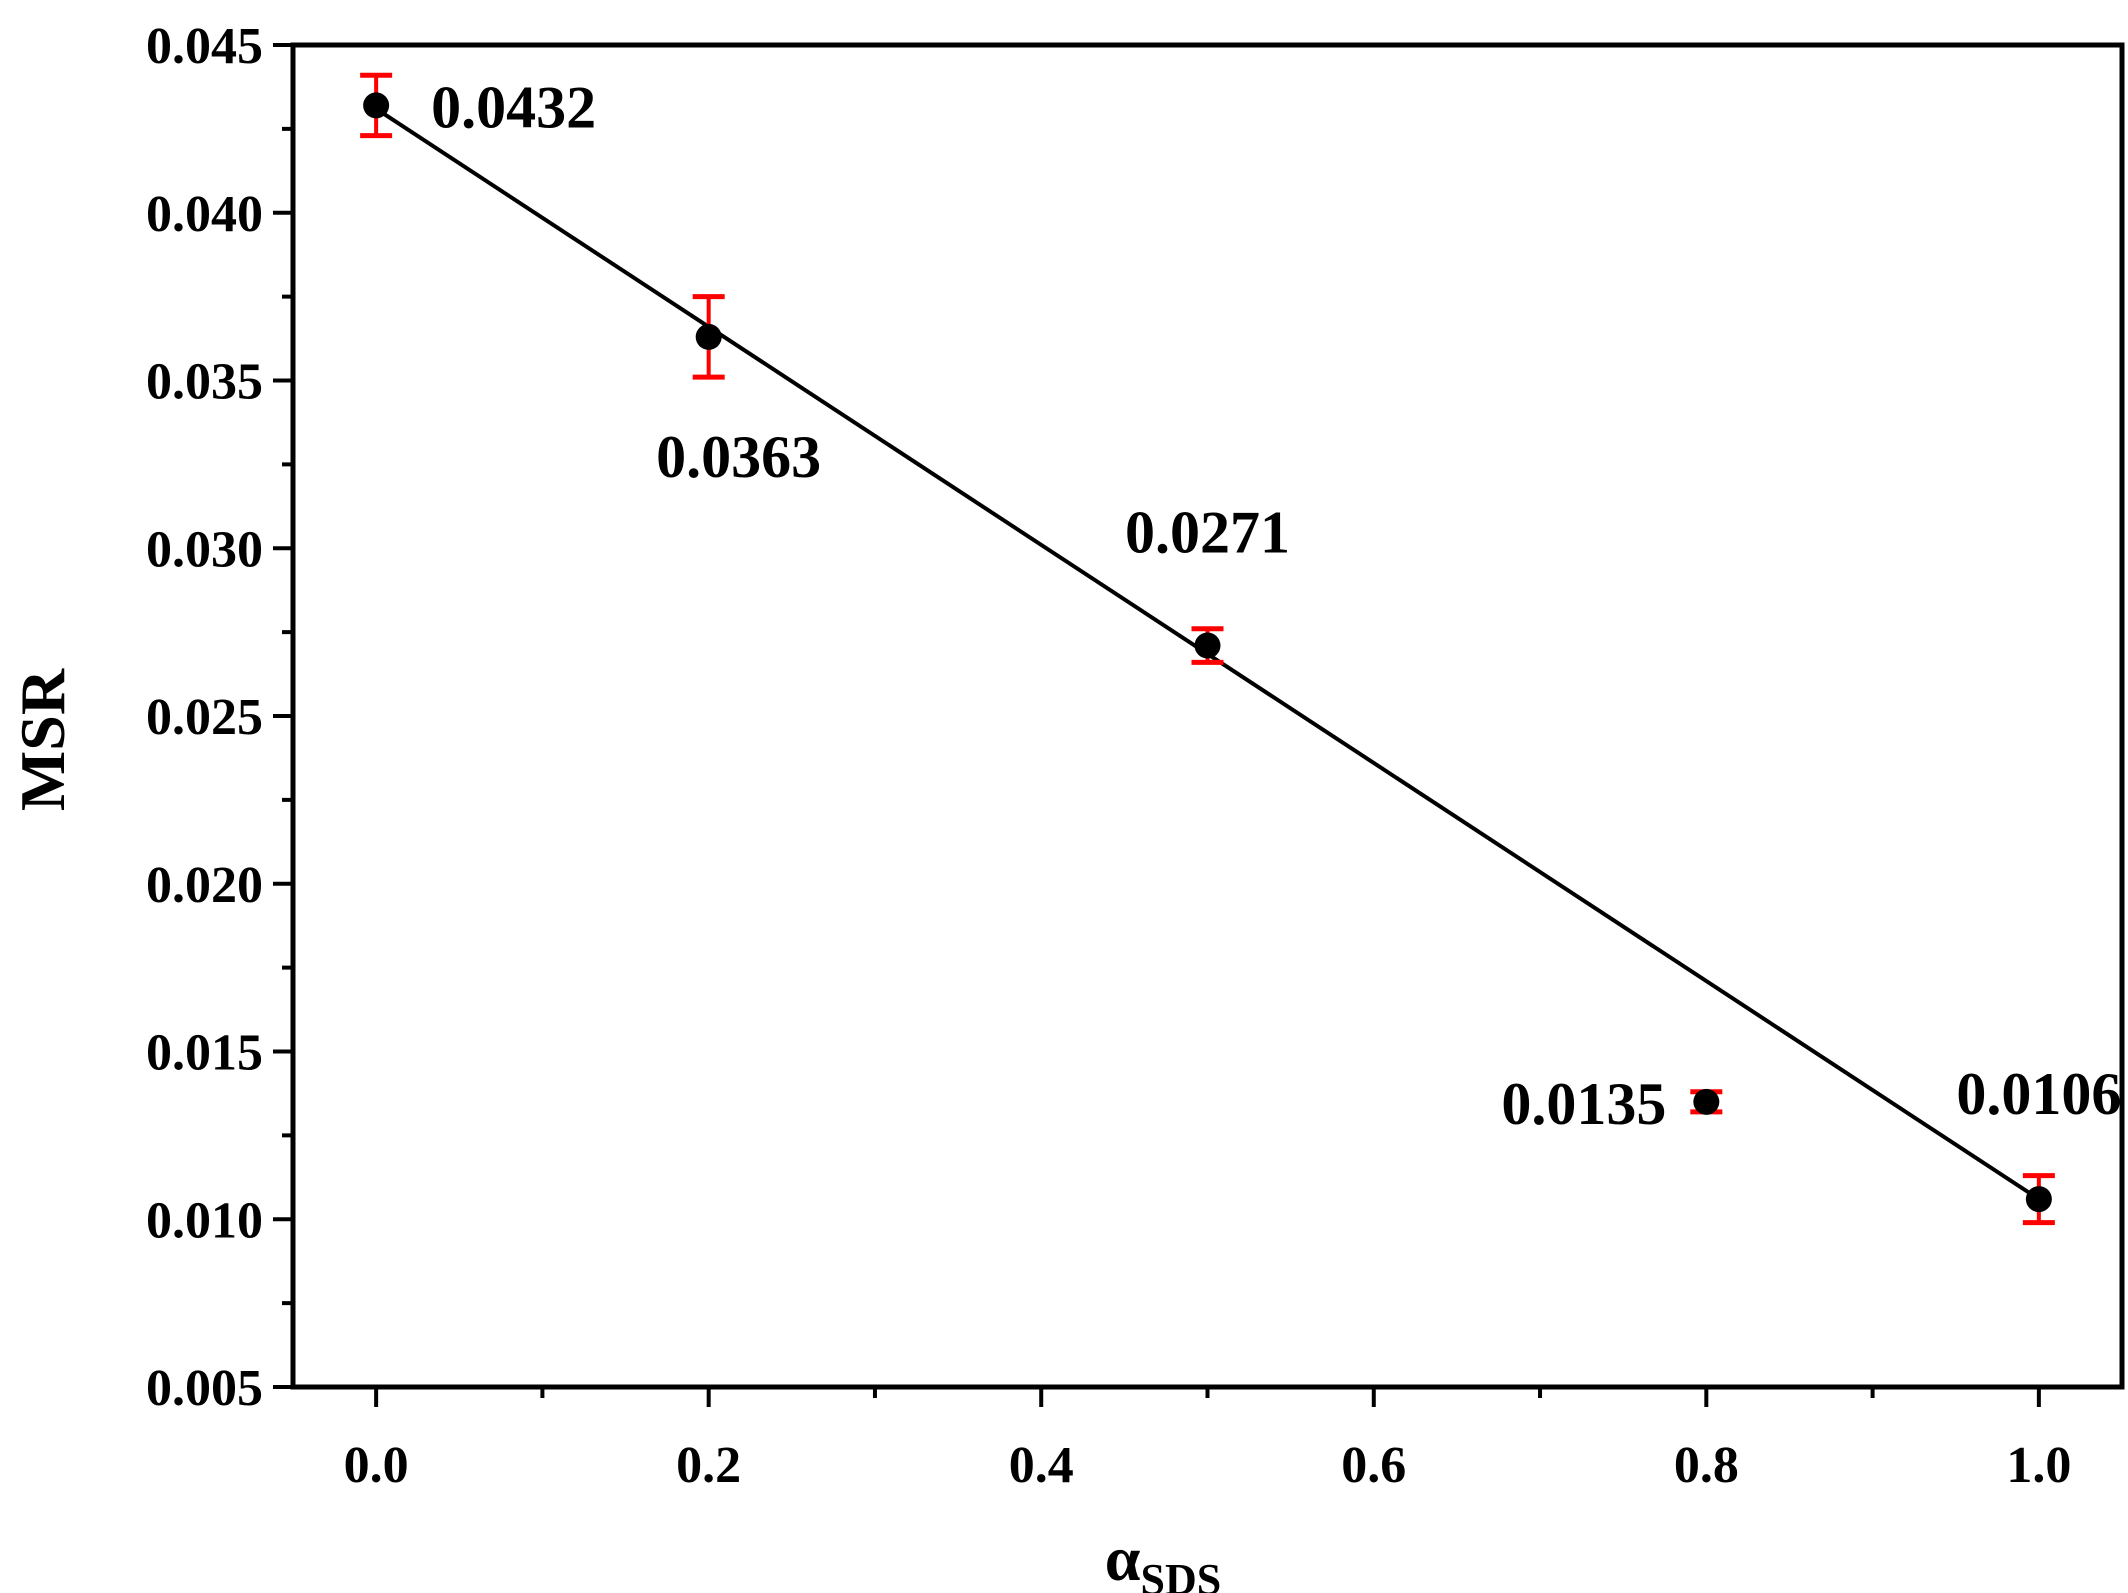 The height and width of the screenshot is (1593, 2128). What do you see at coordinates (204, 1220) in the screenshot?
I see `y-tick-label: 0.010` at bounding box center [204, 1220].